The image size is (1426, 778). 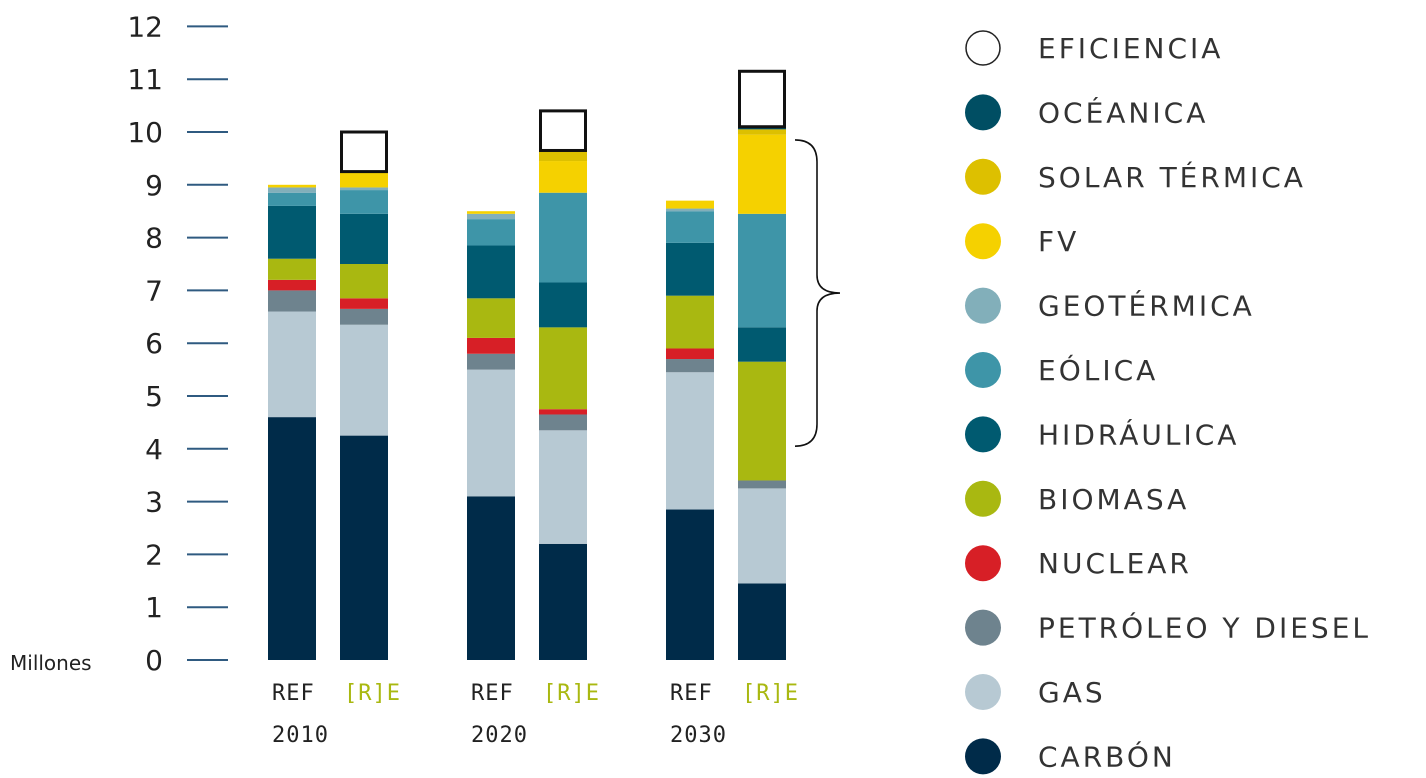 I want to click on legend-item: GEOTÉRMICA, so click(x=1110, y=306).